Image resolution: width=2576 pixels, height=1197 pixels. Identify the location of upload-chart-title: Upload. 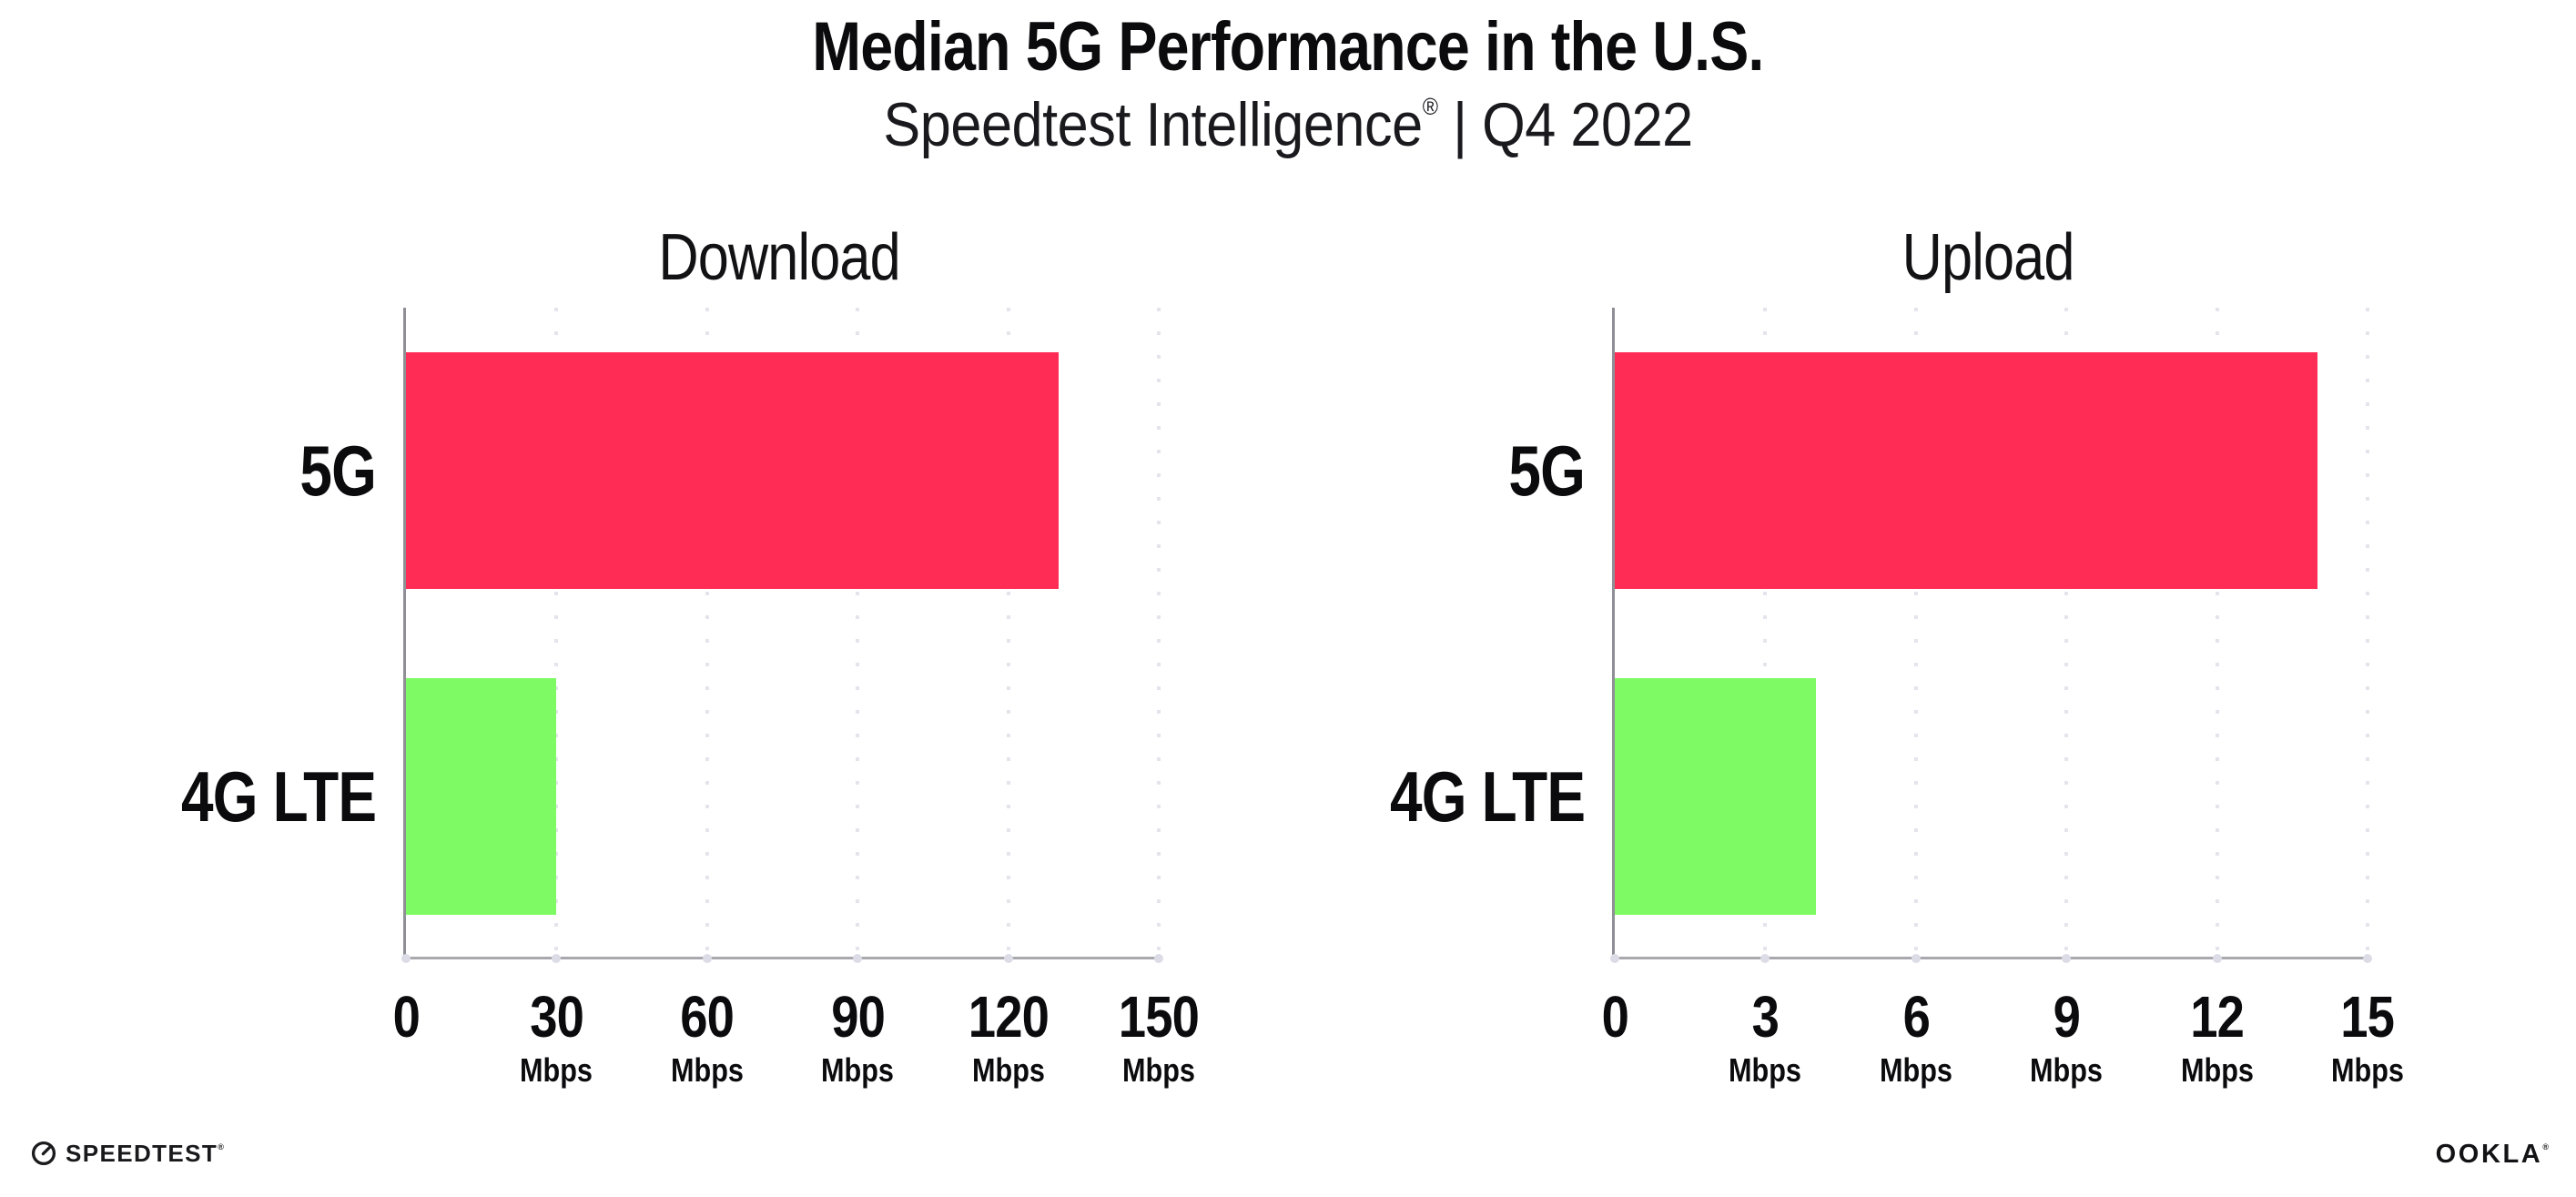
(1988, 258).